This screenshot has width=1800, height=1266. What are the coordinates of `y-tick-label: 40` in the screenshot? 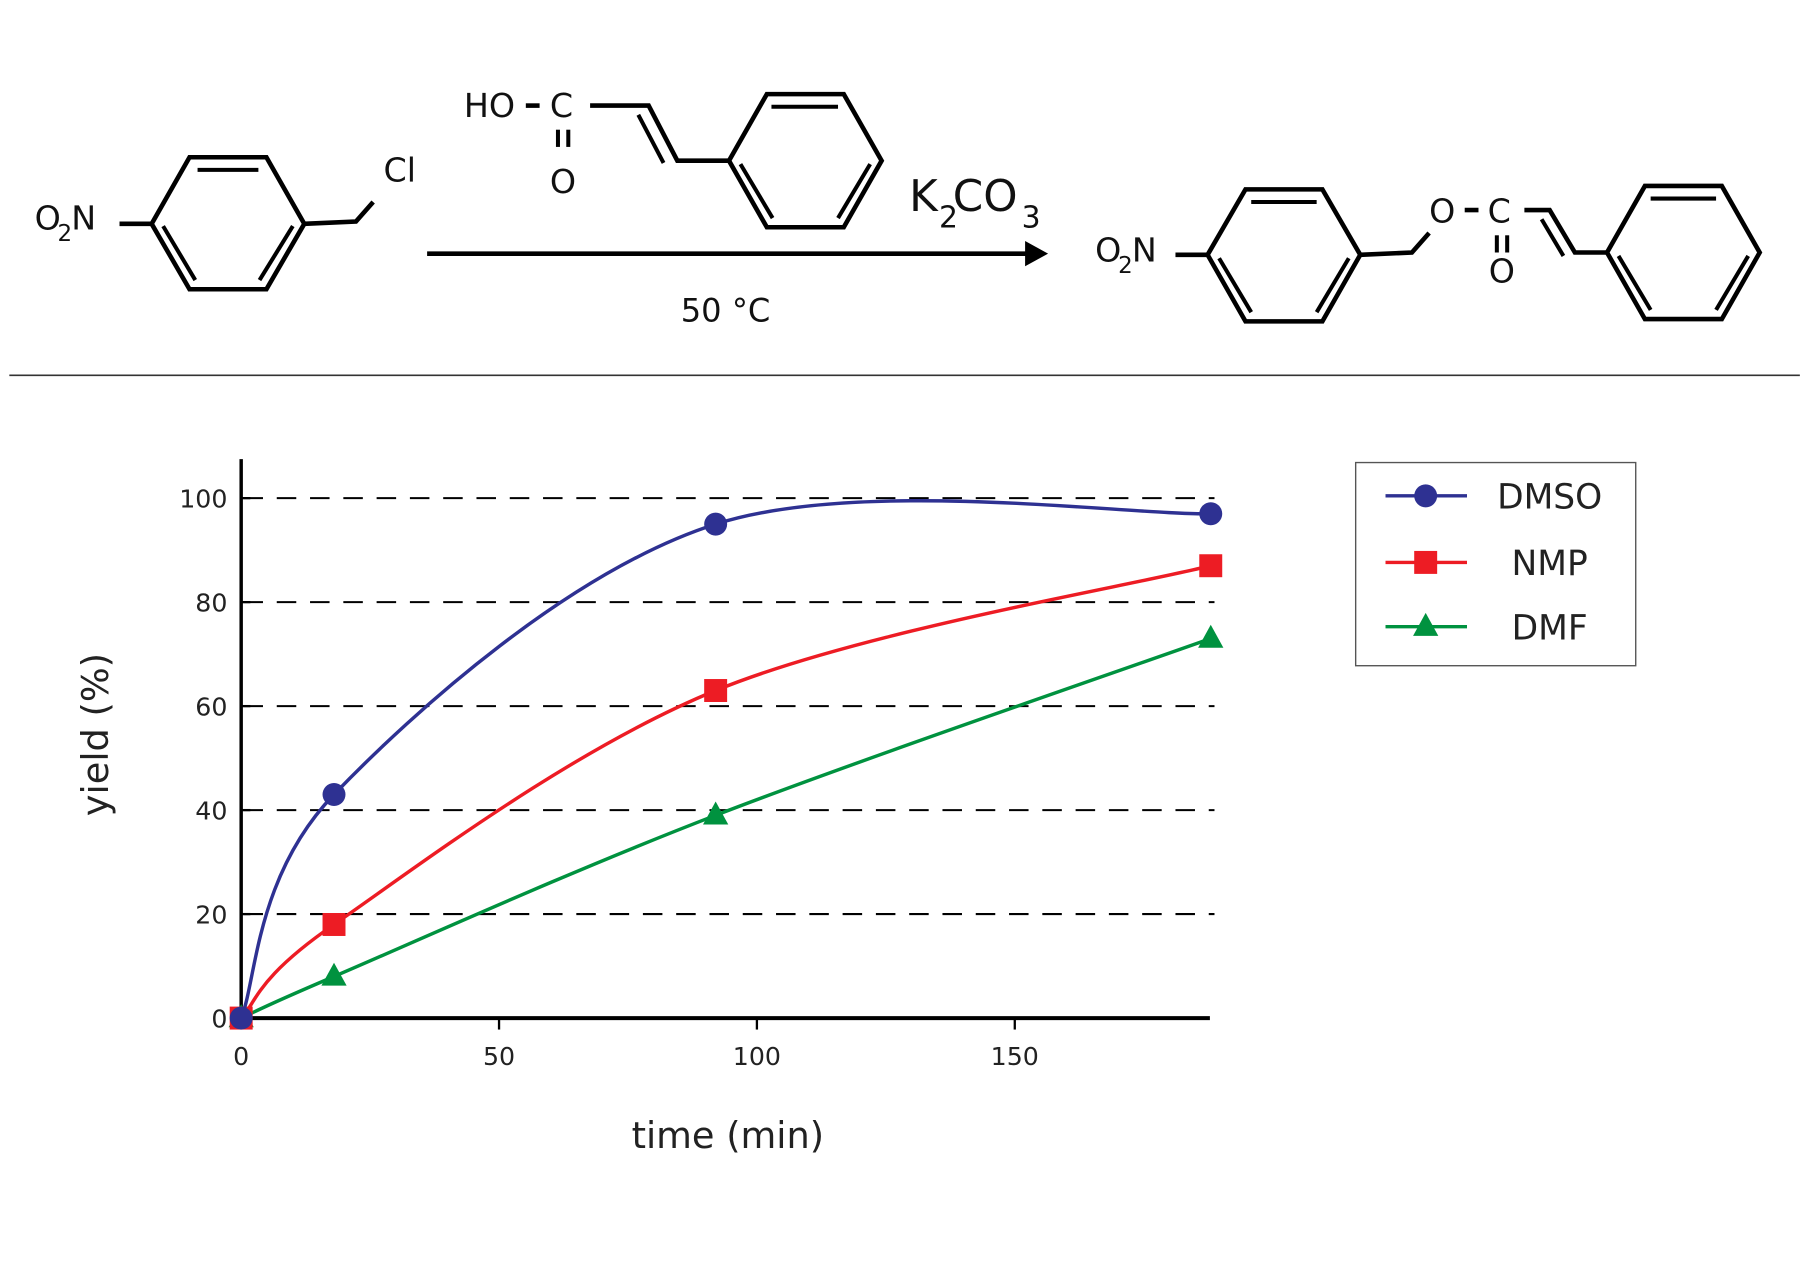 It's located at (211, 810).